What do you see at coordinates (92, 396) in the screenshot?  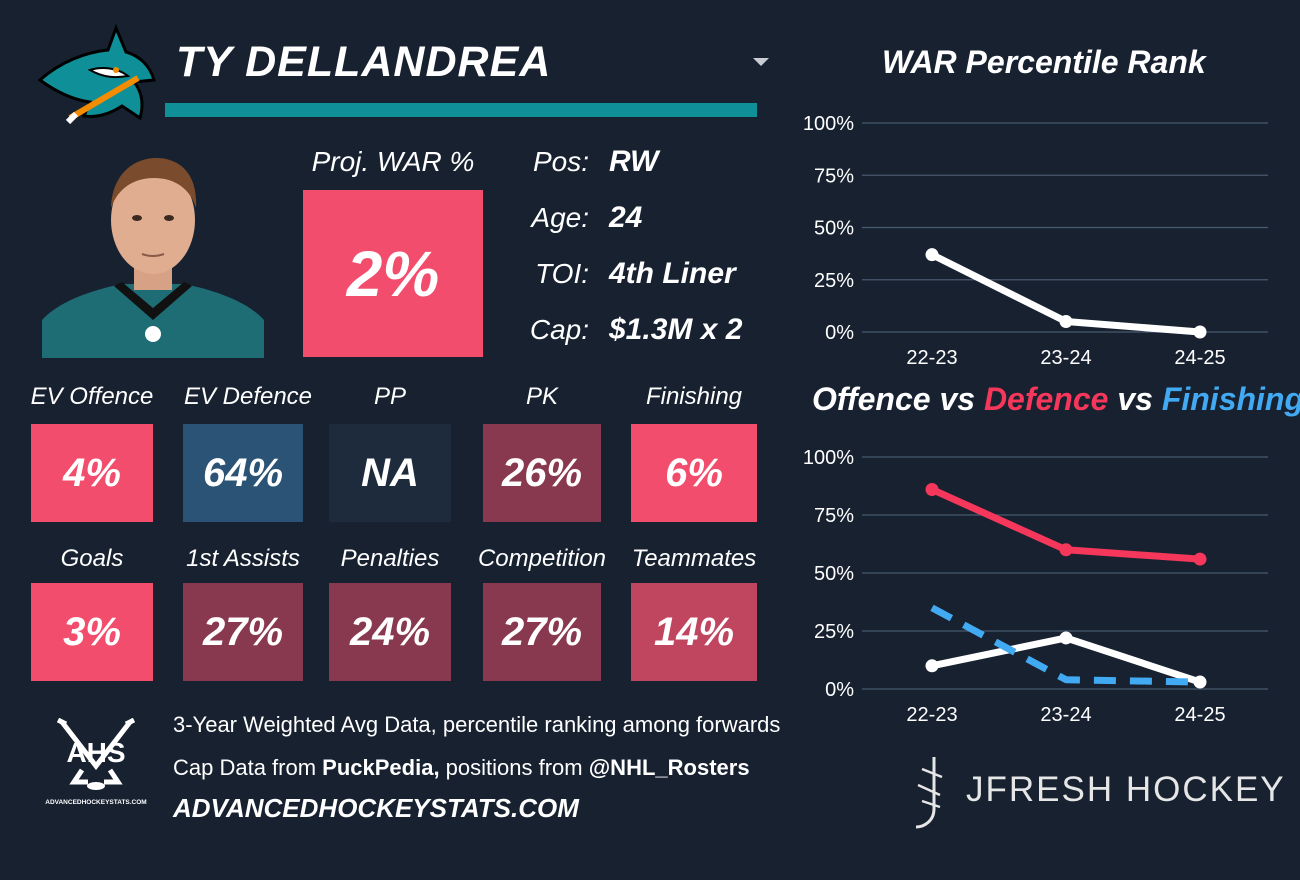 I see `tile-label-ev-offence: EV Offence` at bounding box center [92, 396].